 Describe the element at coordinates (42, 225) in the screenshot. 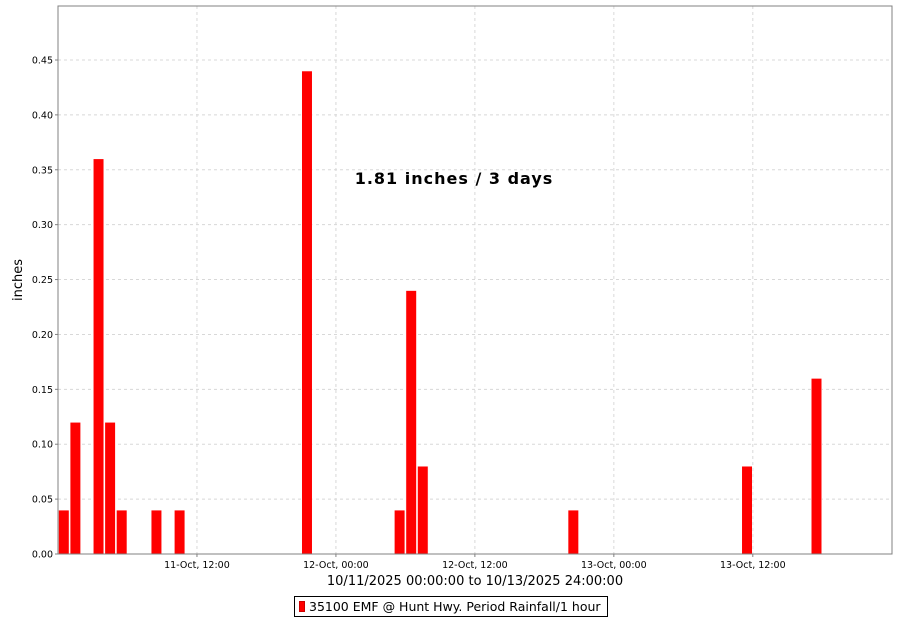

I see `y-tick-label: 0.30` at that location.